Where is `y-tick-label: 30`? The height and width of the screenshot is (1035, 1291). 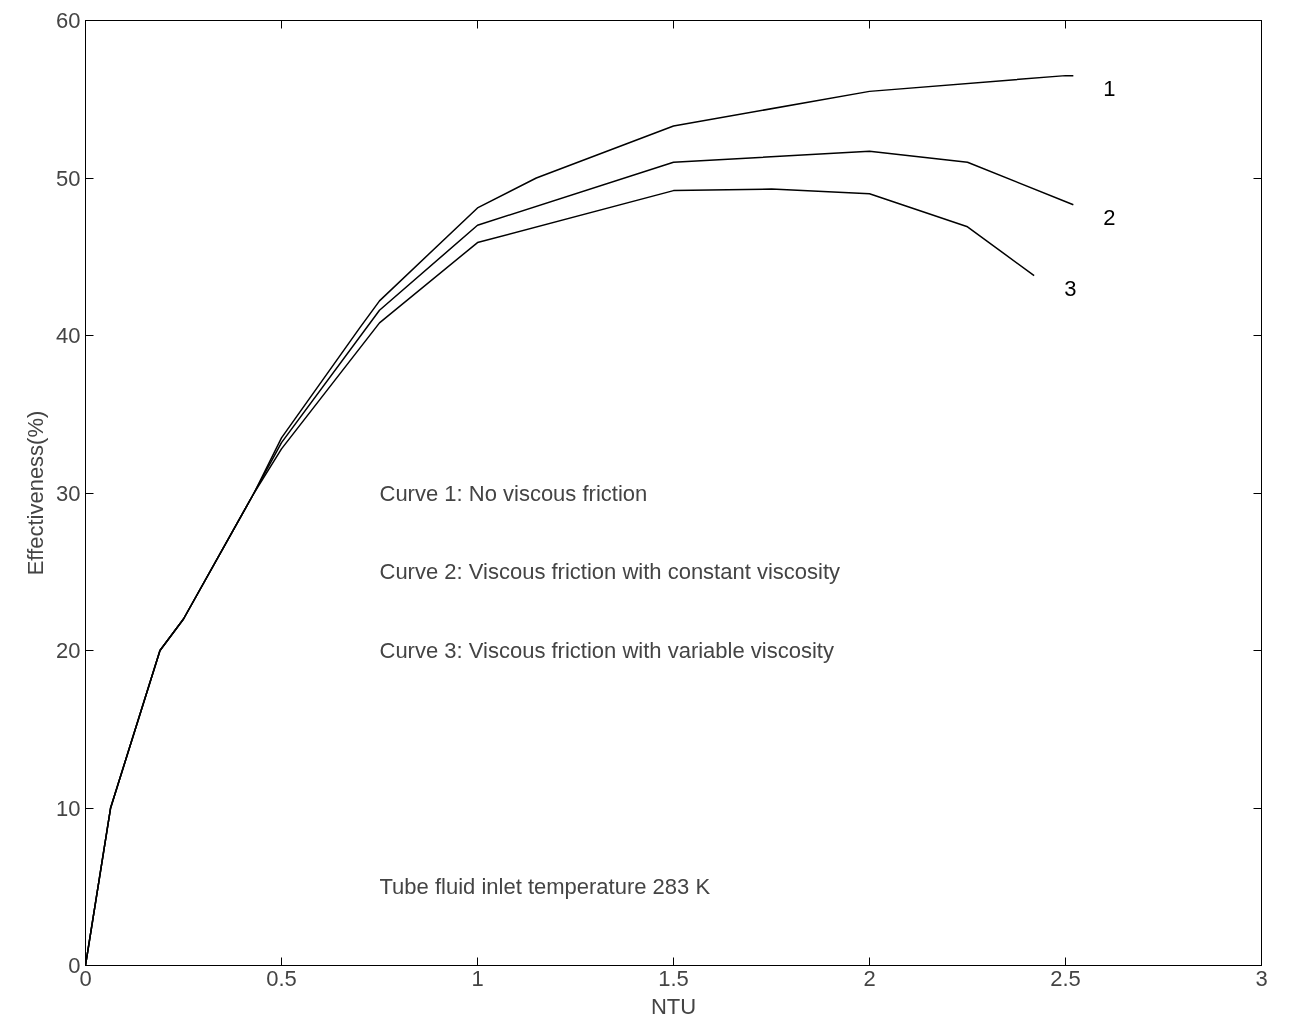 y-tick-label: 30 is located at coordinates (68, 493).